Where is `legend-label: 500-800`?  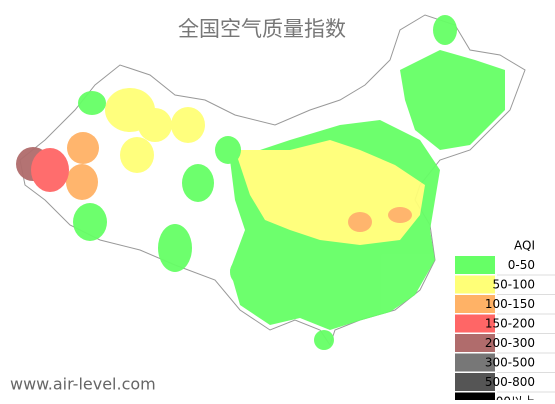
legend-label: 500-800 is located at coordinates (510, 382).